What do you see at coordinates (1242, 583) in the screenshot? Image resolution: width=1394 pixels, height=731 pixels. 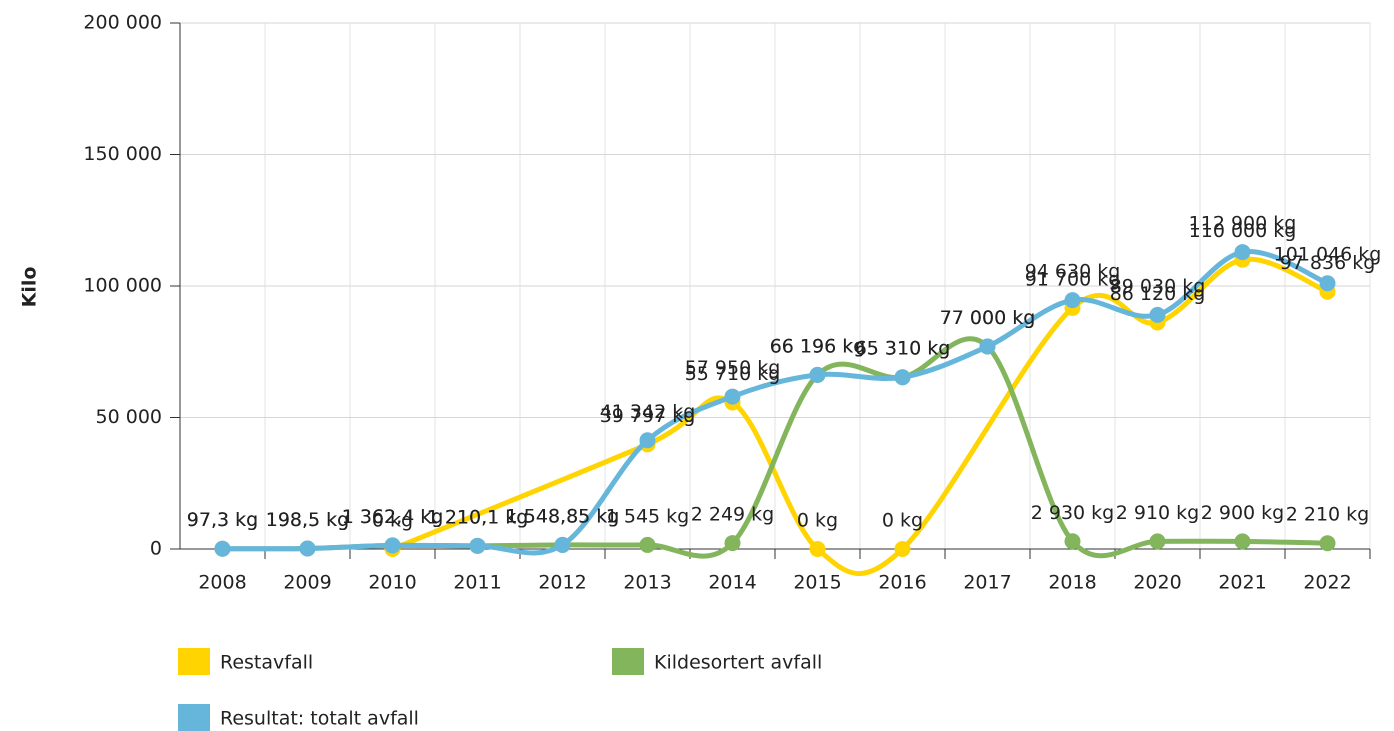 I see `x-tick-label: 2021` at bounding box center [1242, 583].